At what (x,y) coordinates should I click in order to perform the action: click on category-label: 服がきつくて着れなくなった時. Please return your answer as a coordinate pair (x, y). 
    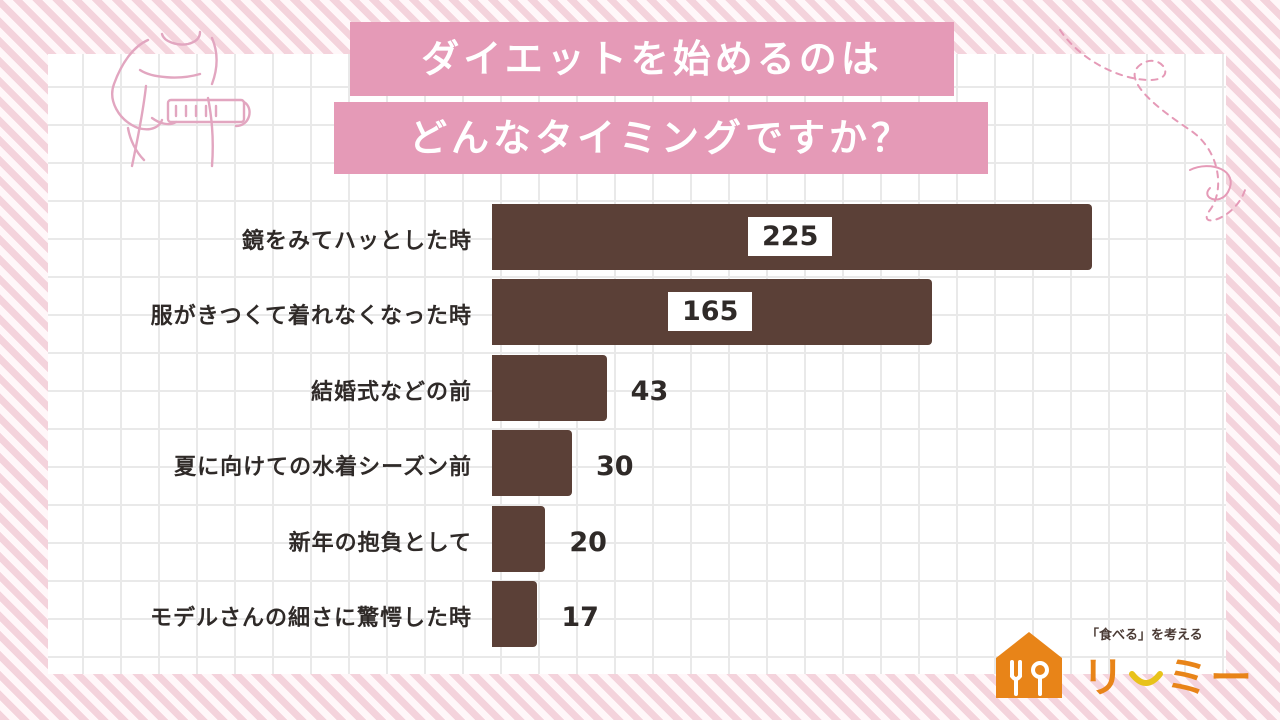
    Looking at the image, I should click on (311, 317).